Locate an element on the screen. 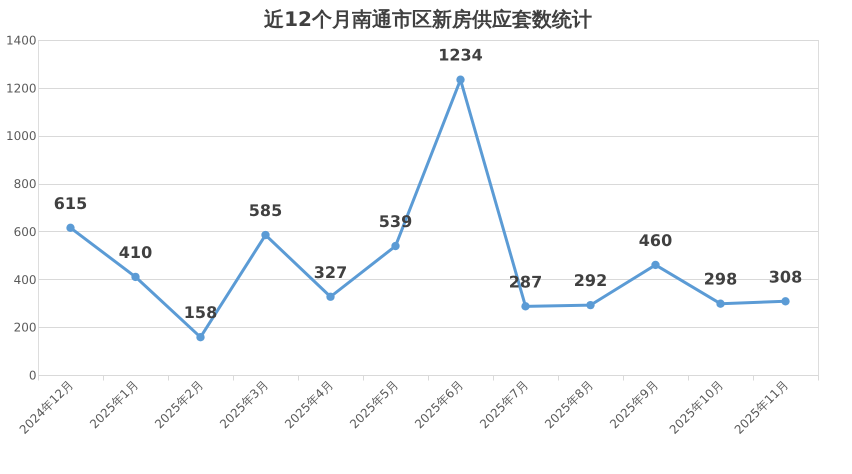 This screenshot has width=852, height=474. y-tick-label: 400 is located at coordinates (25, 279).